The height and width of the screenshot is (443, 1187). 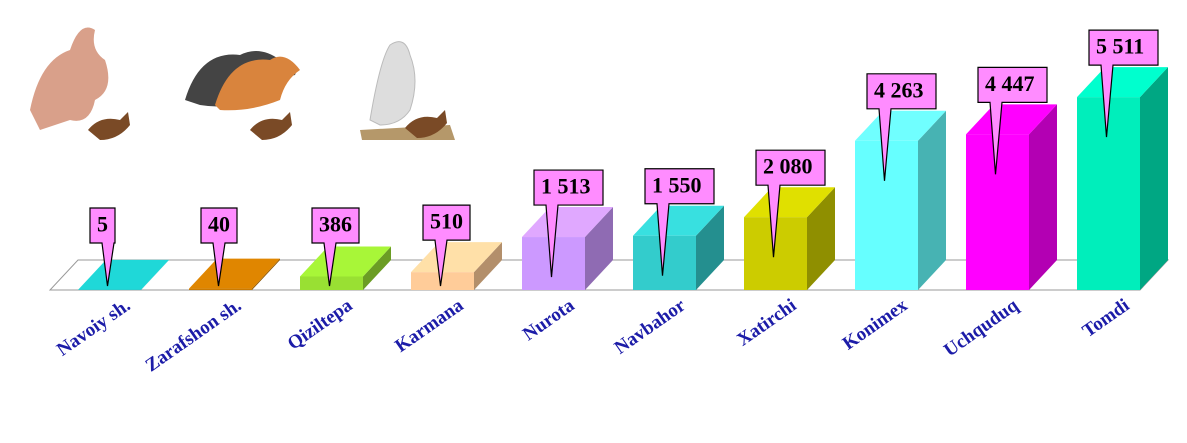 What do you see at coordinates (320, 325) in the screenshot?
I see `x-tick-label: Qiziltepa` at bounding box center [320, 325].